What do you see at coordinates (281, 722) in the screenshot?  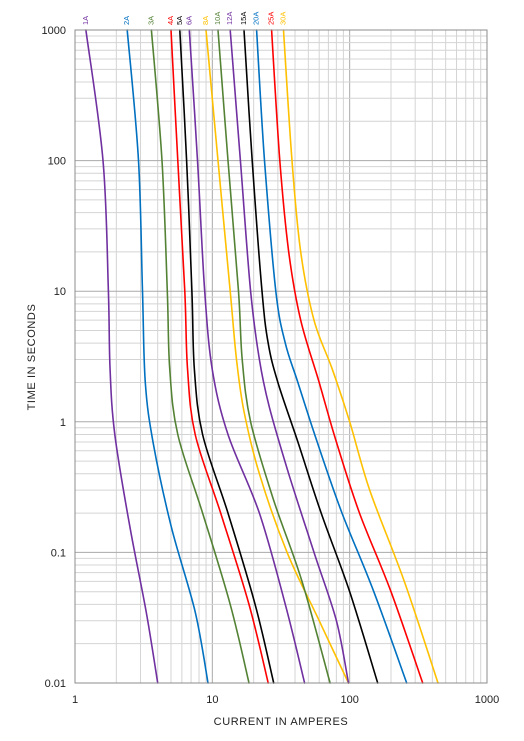 I see `x-axis-title: CURRENT IN AMPERES` at bounding box center [281, 722].